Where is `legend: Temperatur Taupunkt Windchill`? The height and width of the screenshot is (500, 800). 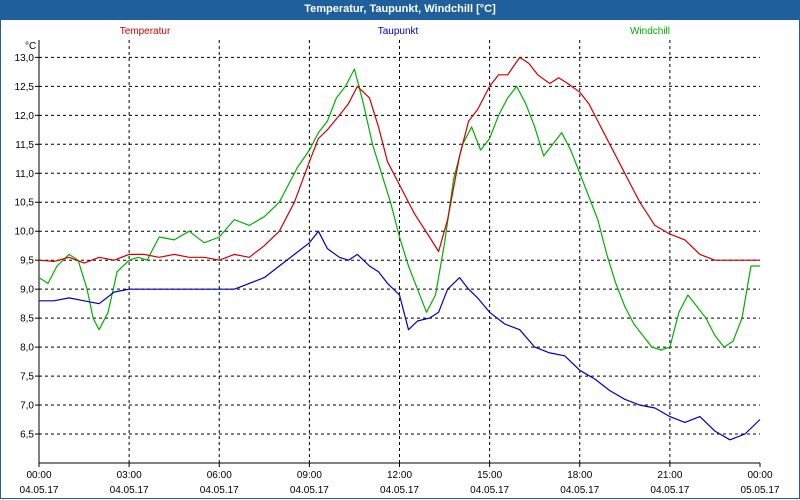
legend: Temperatur Taupunkt Windchill is located at coordinates (395, 31).